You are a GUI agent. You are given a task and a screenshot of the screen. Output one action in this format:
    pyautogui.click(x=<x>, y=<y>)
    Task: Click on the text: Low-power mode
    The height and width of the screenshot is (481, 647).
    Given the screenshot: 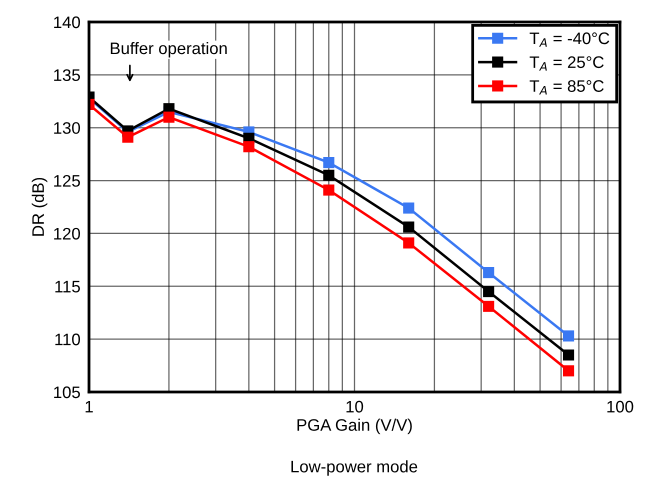 What is the action you would take?
    pyautogui.click(x=354, y=468)
    